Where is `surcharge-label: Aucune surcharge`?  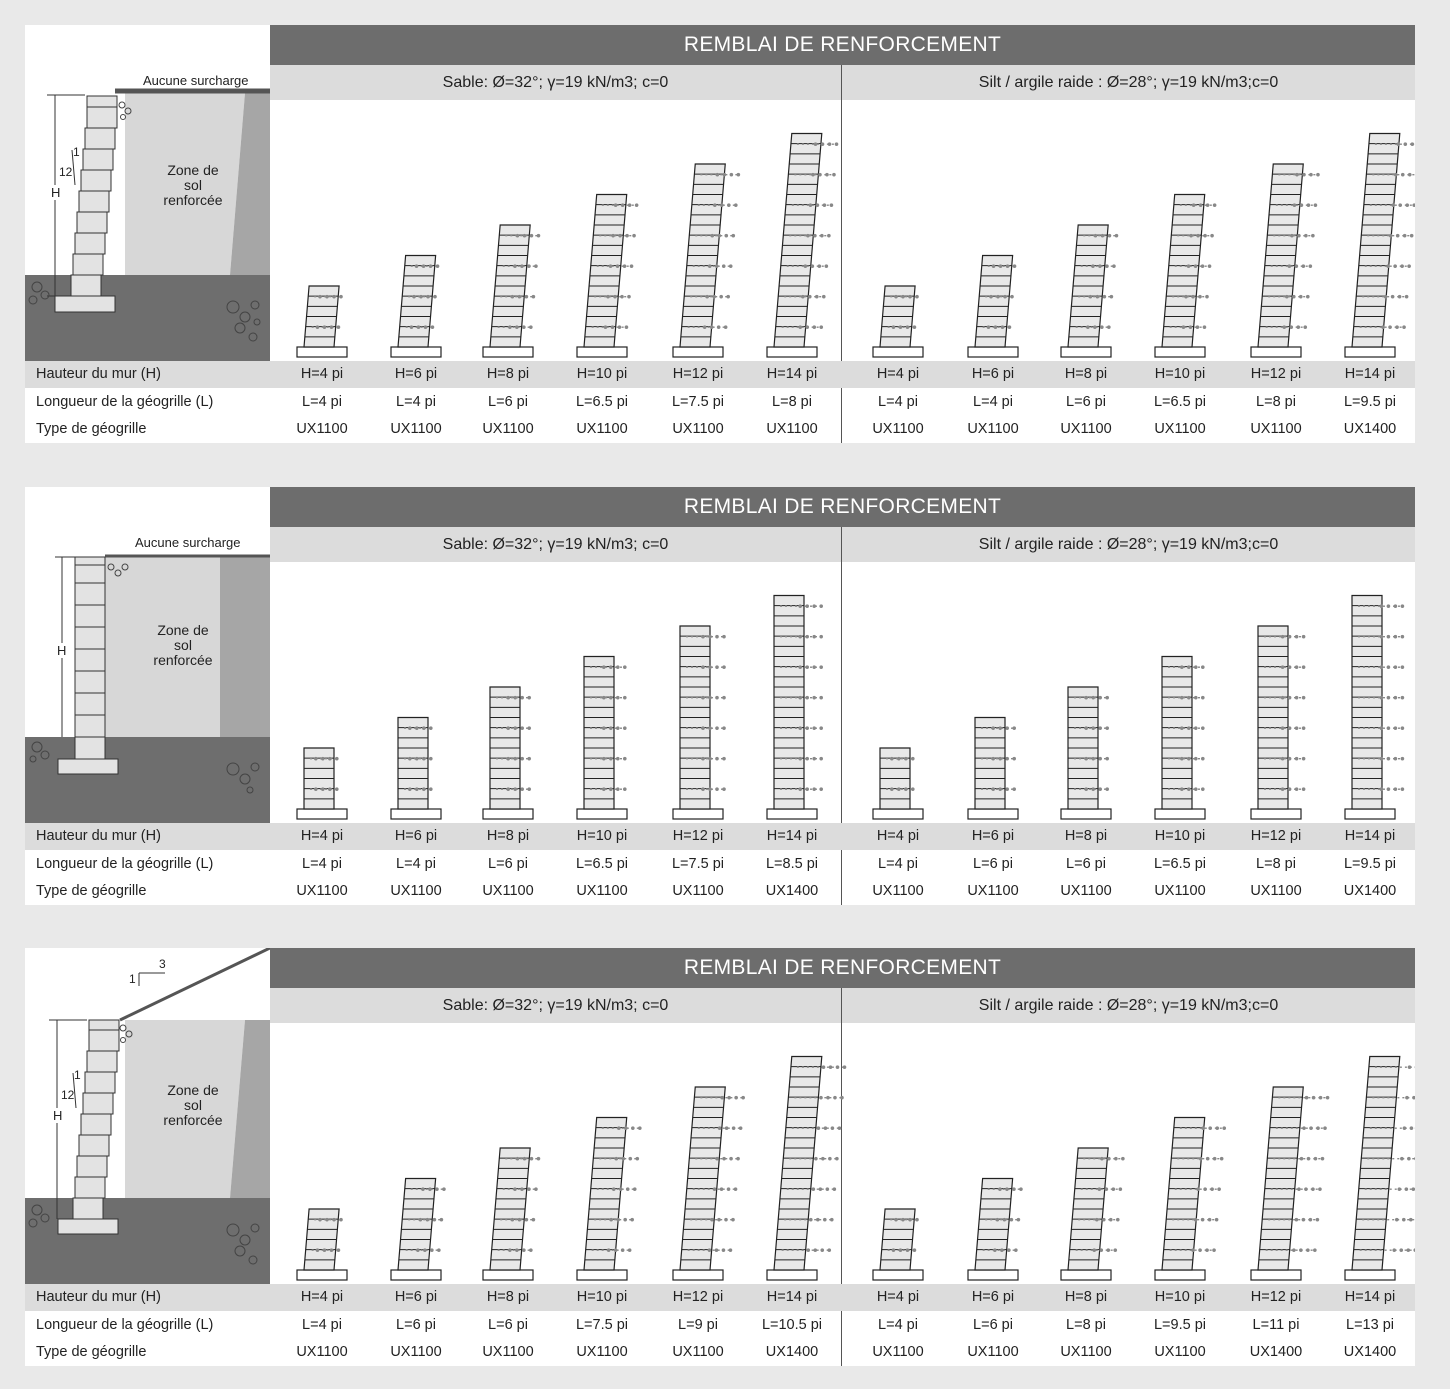
surcharge-label: Aucune surcharge is located at coordinates (188, 542).